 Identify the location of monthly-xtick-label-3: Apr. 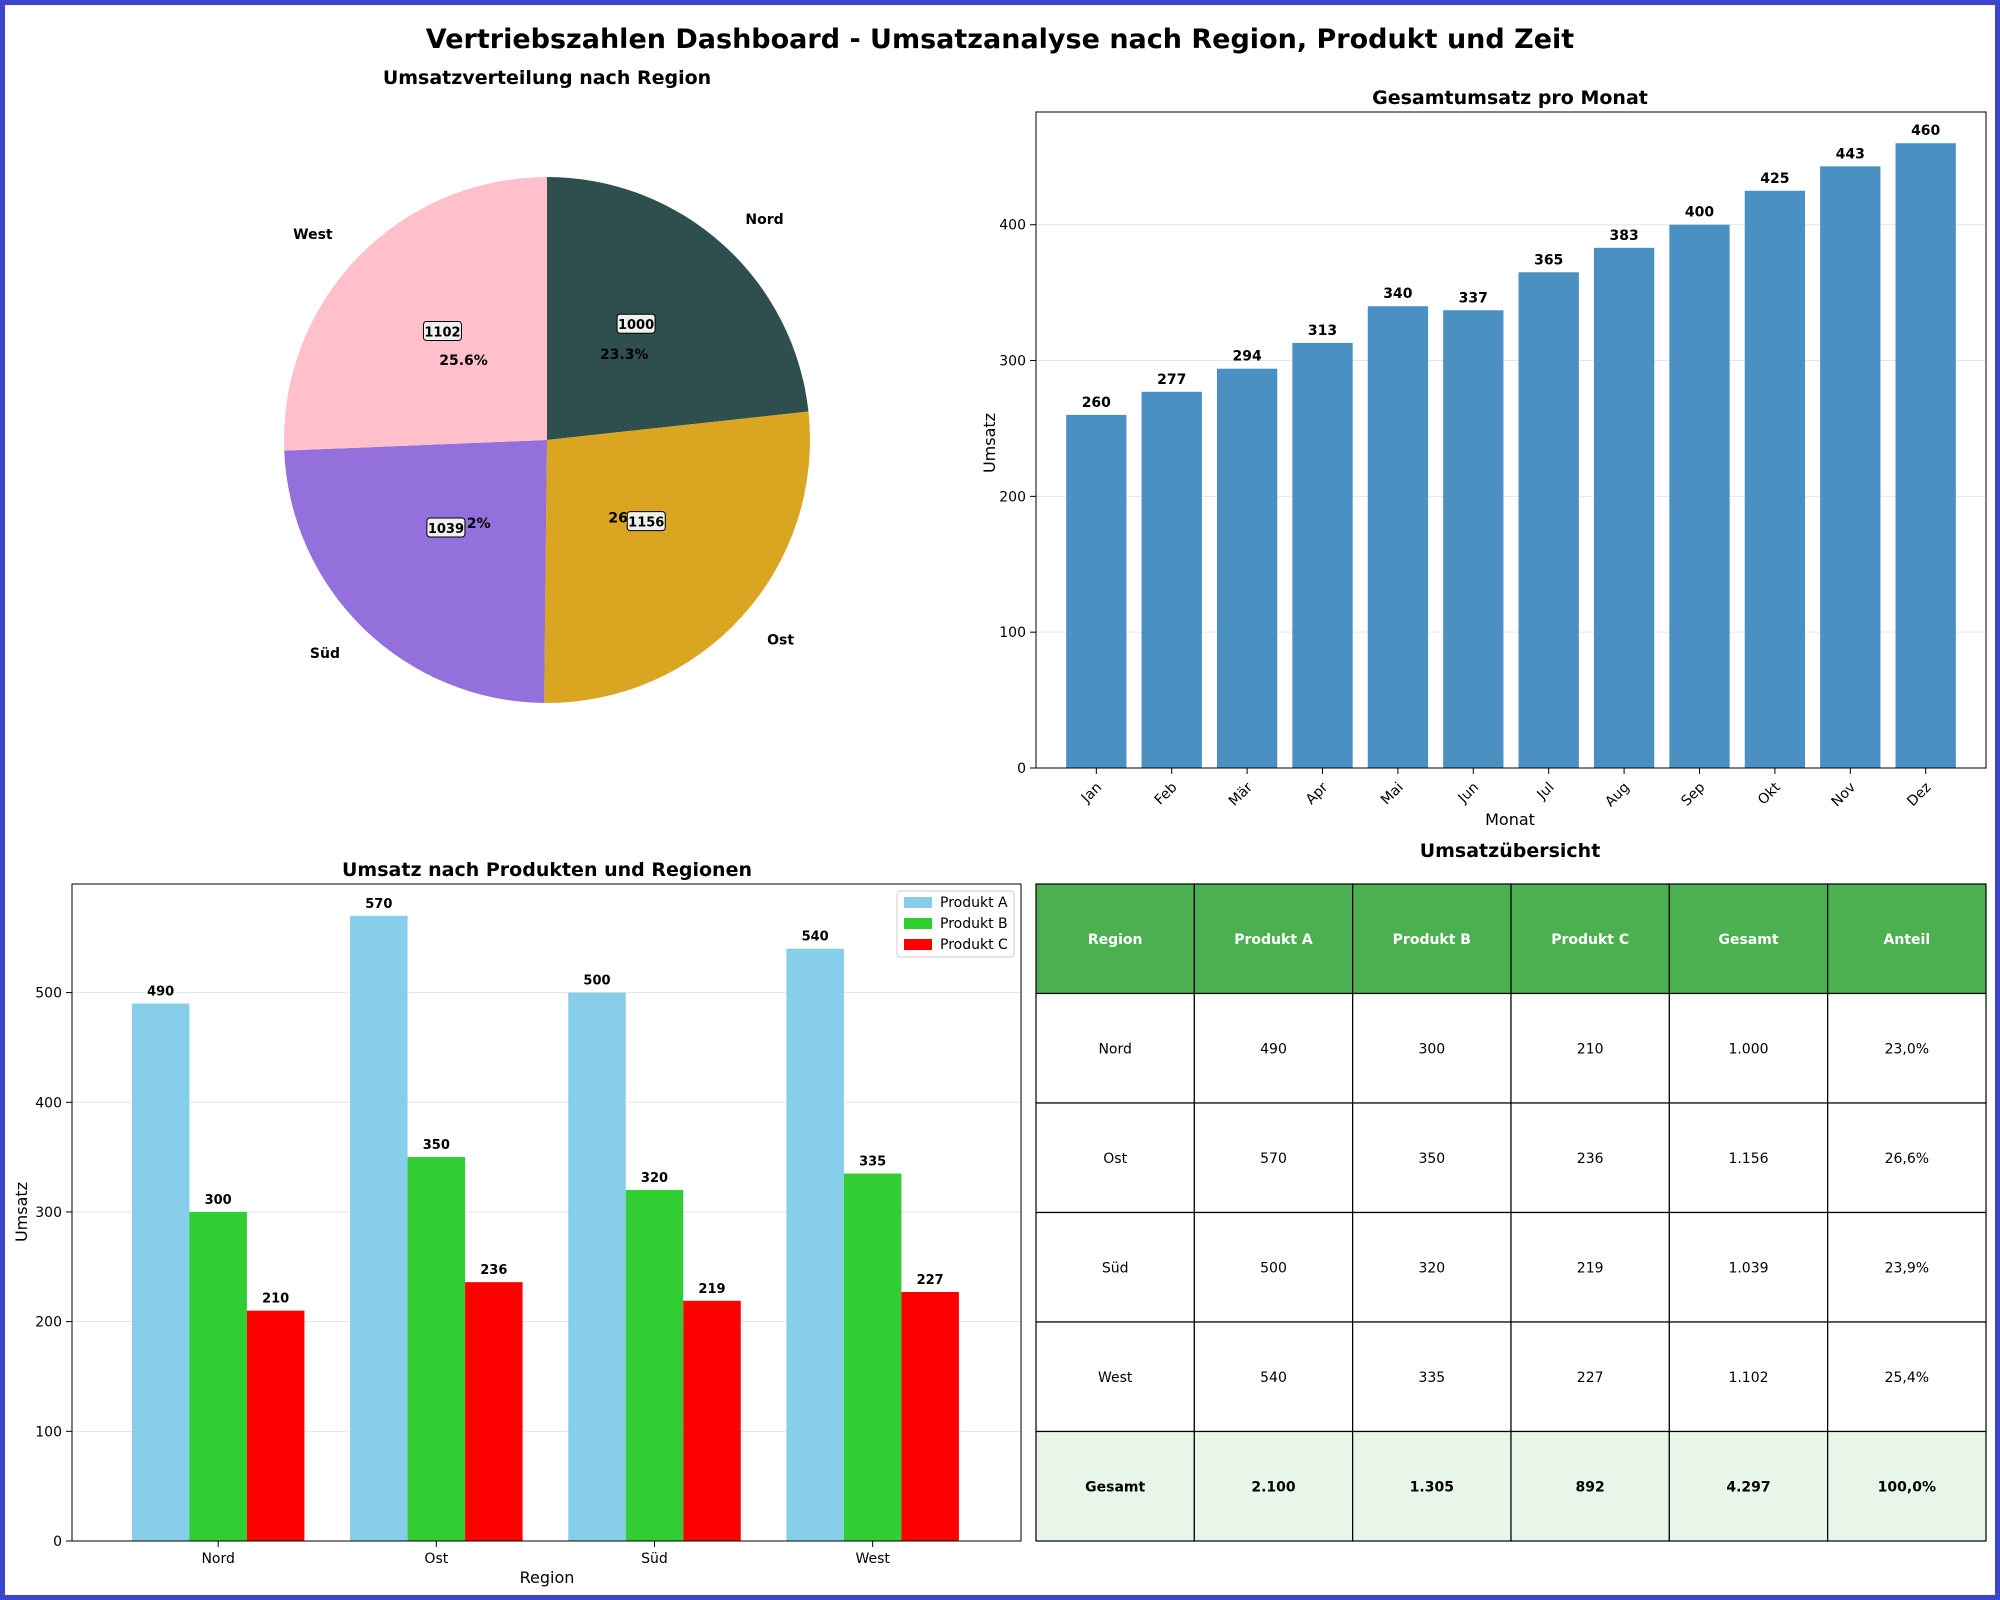
(1317, 793).